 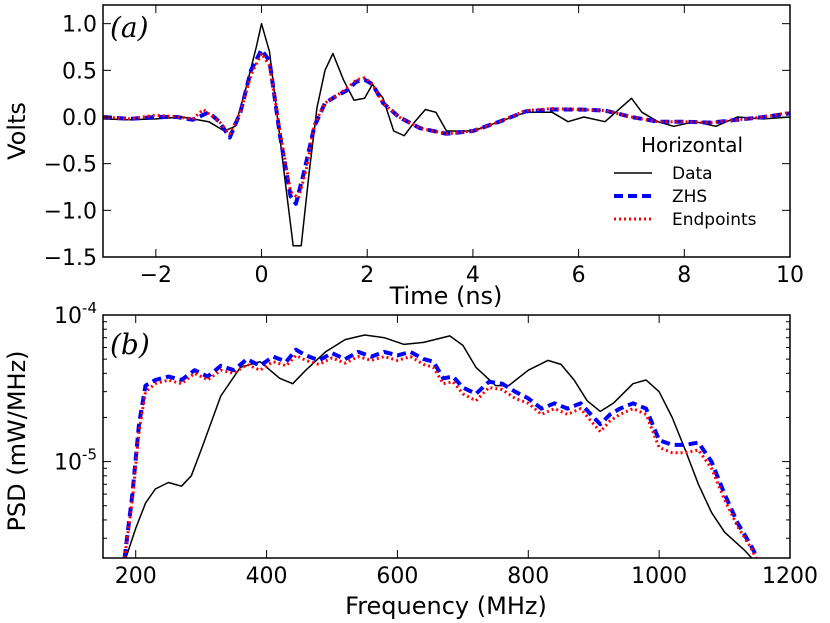 What do you see at coordinates (17, 131) in the screenshot?
I see `panel-a-ylabel: Volts` at bounding box center [17, 131].